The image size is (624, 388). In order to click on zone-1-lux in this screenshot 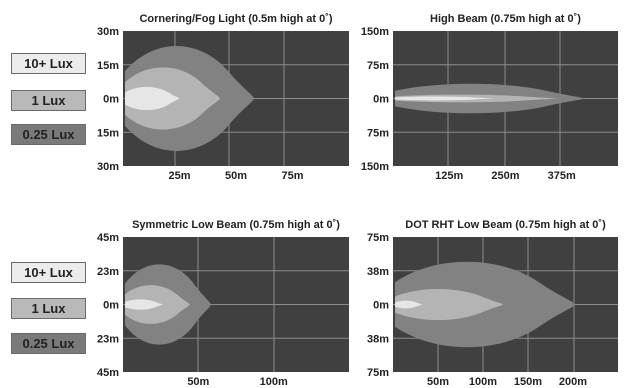, I will do `click(449, 304)`.